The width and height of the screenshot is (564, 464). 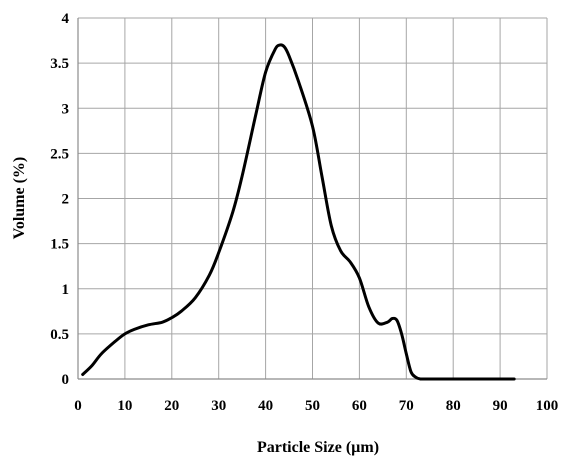 What do you see at coordinates (171, 406) in the screenshot?
I see `x-tick-label: 20` at bounding box center [171, 406].